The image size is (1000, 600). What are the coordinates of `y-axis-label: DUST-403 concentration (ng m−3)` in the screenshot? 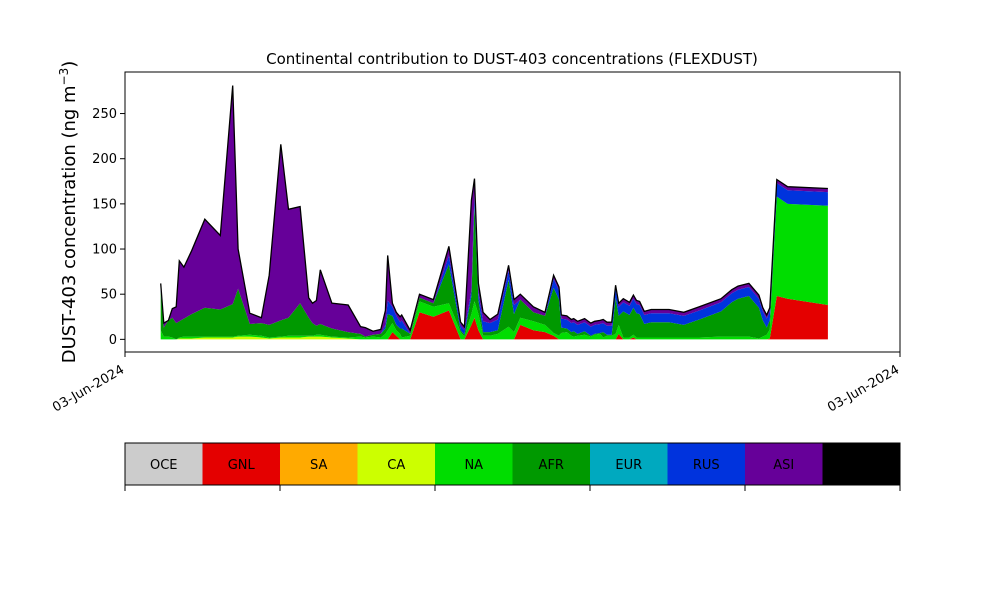 It's located at (68, 212).